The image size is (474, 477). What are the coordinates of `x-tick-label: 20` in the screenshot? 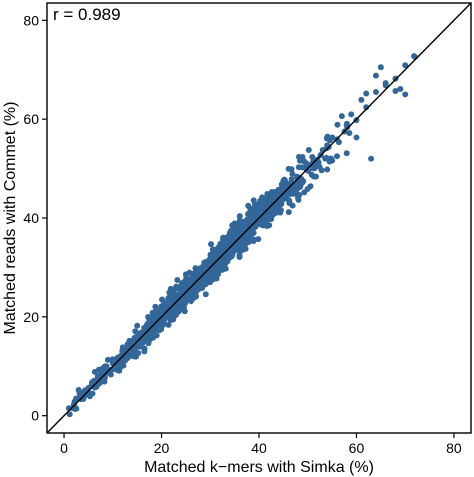 It's located at (162, 448).